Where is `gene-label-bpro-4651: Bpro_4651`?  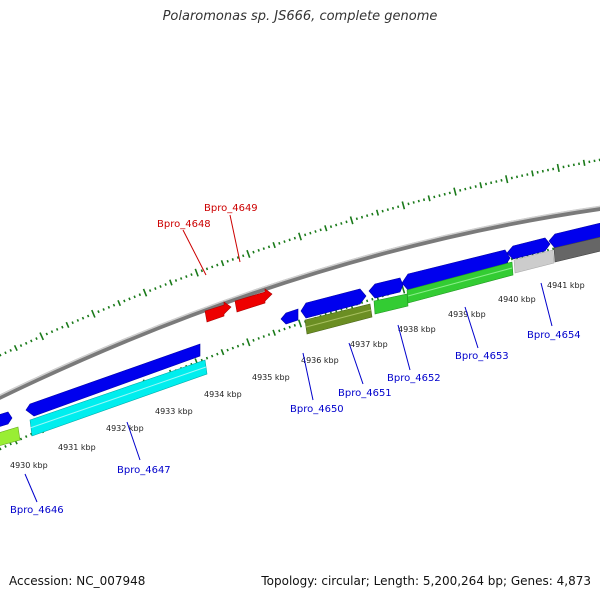
gene-label-bpro-4651: Bpro_4651 is located at coordinates (365, 393).